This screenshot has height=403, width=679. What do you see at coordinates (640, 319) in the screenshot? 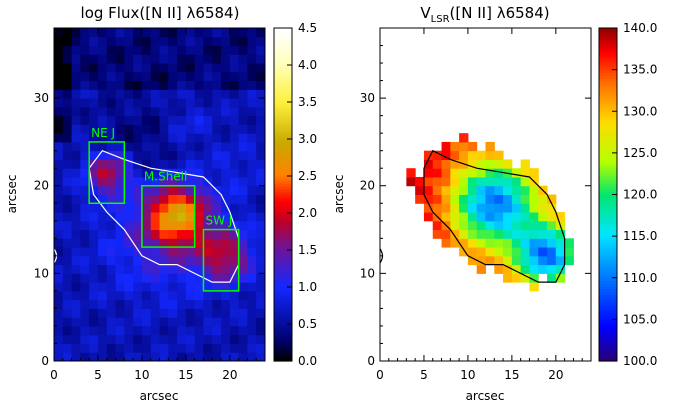
I see `colorbar-tick-label: 105.0` at bounding box center [640, 319].